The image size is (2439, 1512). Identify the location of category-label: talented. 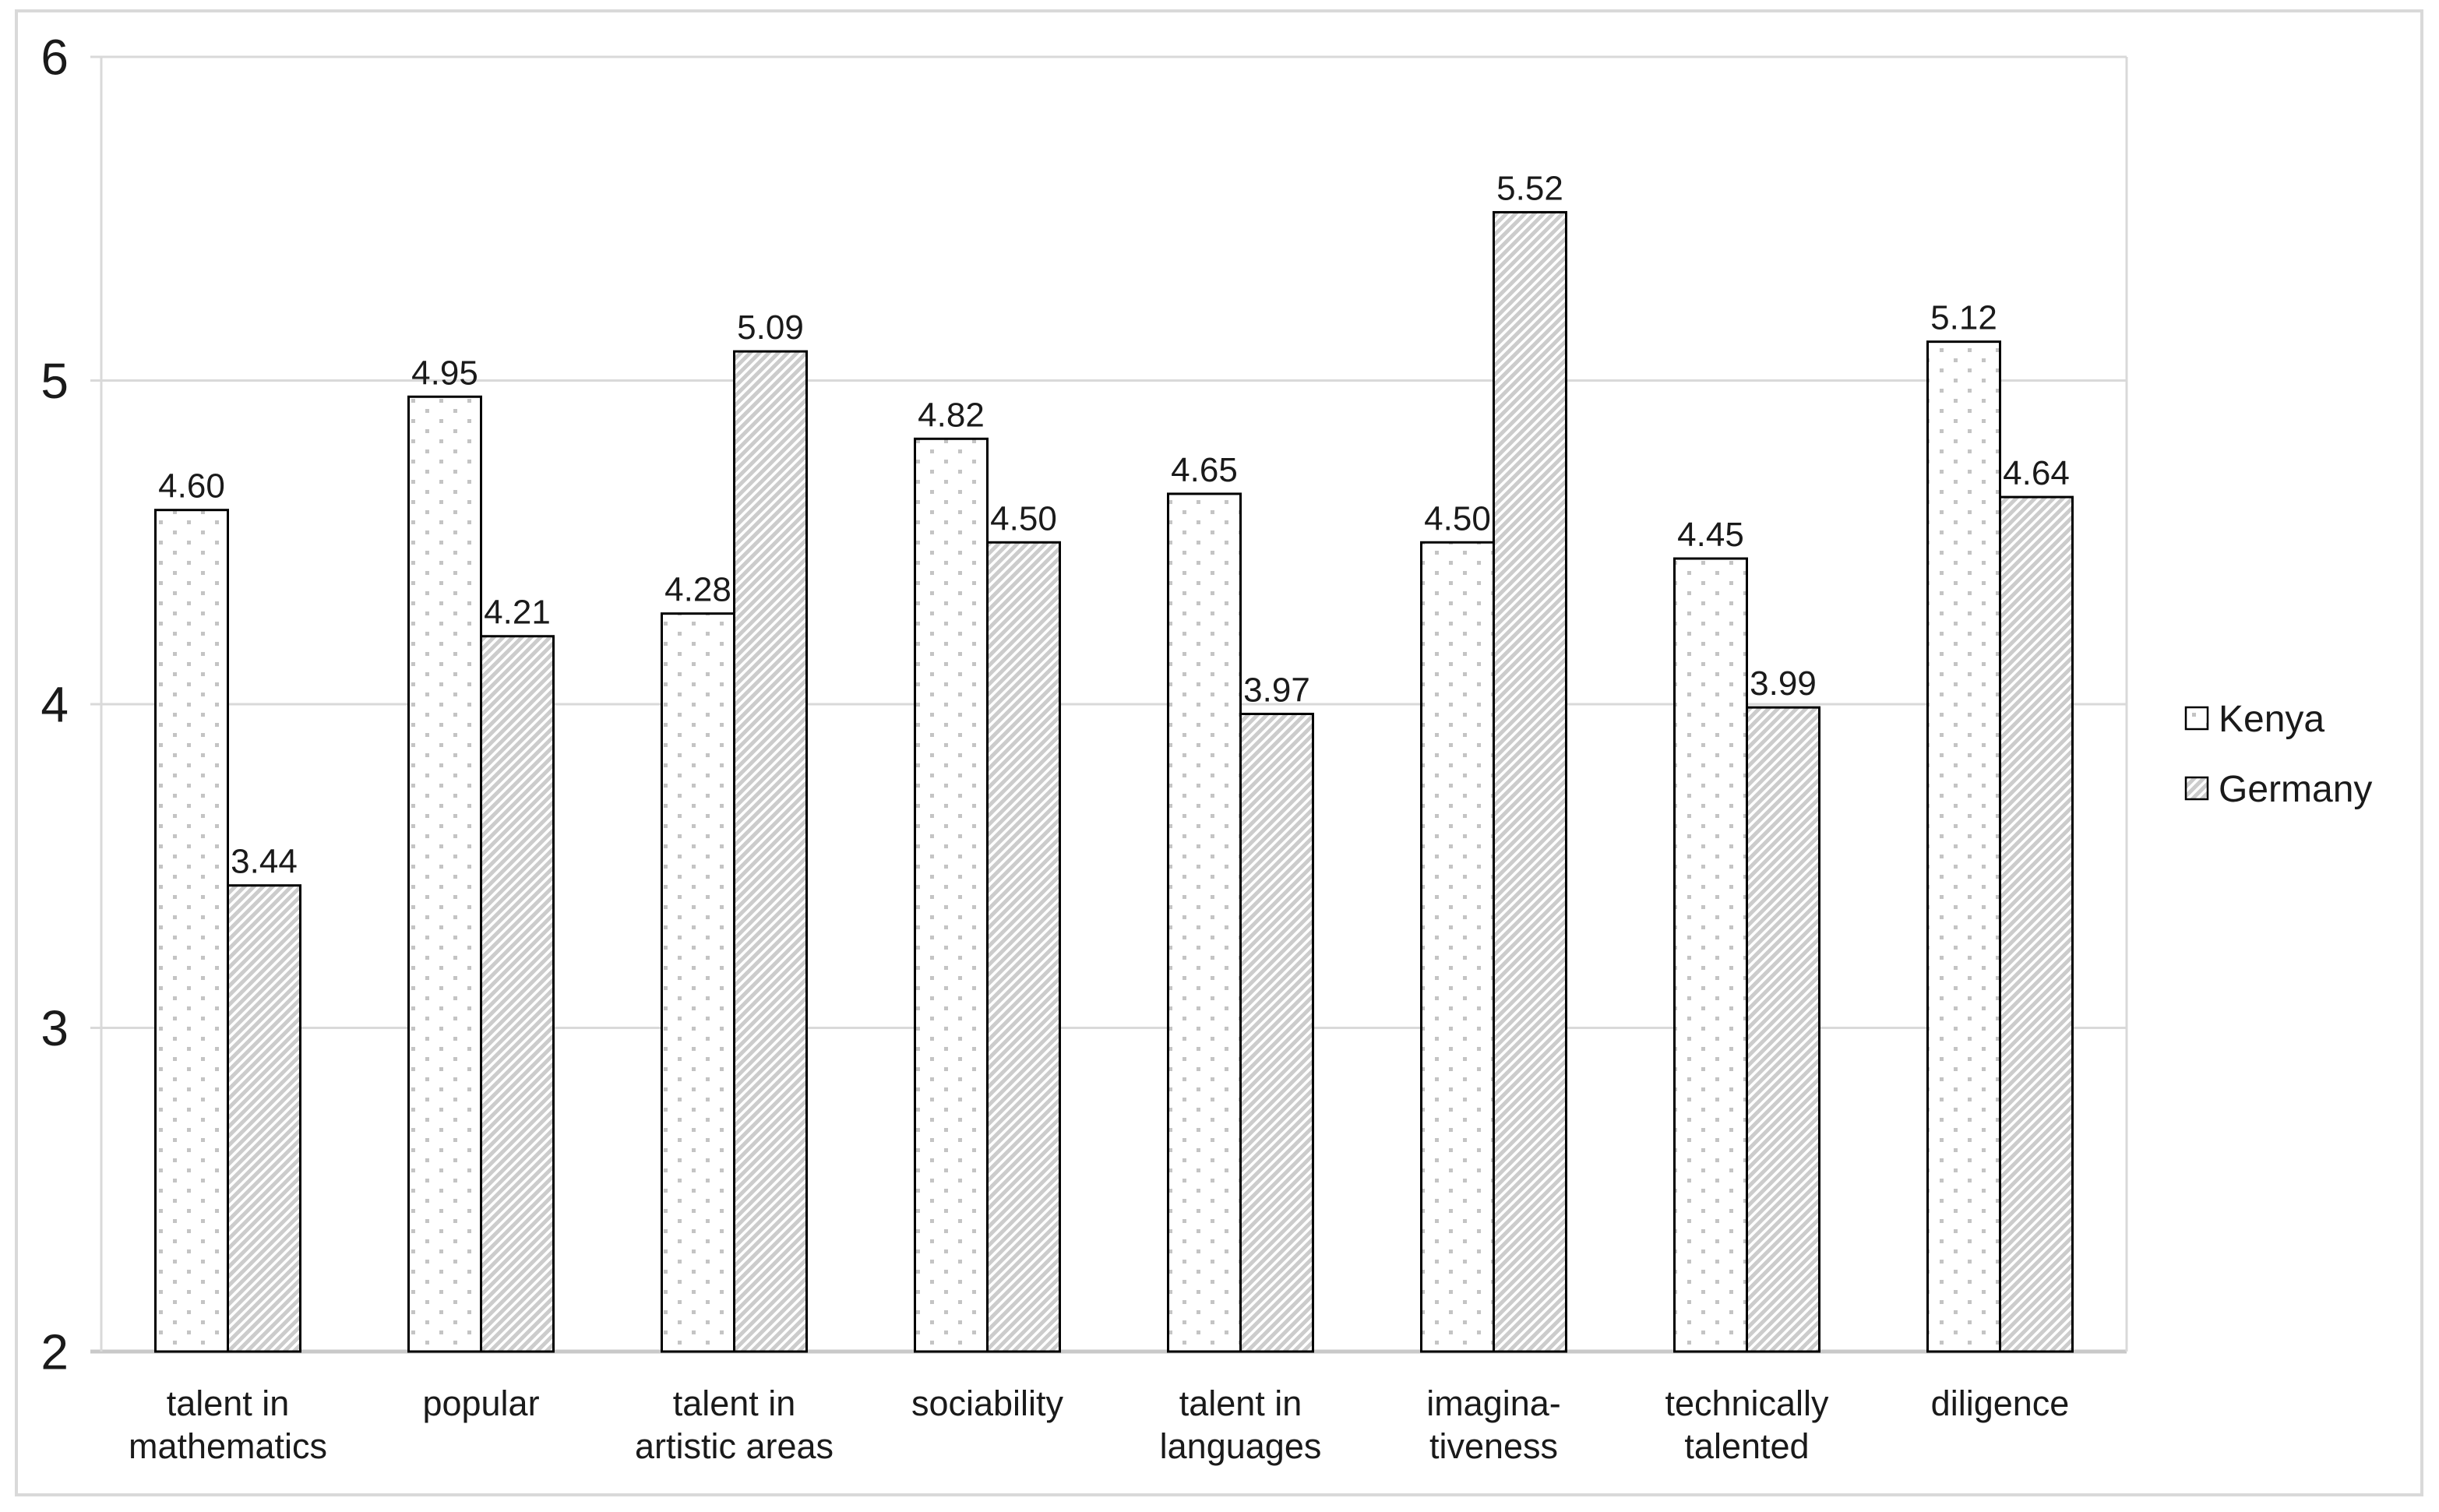
(1746, 1446).